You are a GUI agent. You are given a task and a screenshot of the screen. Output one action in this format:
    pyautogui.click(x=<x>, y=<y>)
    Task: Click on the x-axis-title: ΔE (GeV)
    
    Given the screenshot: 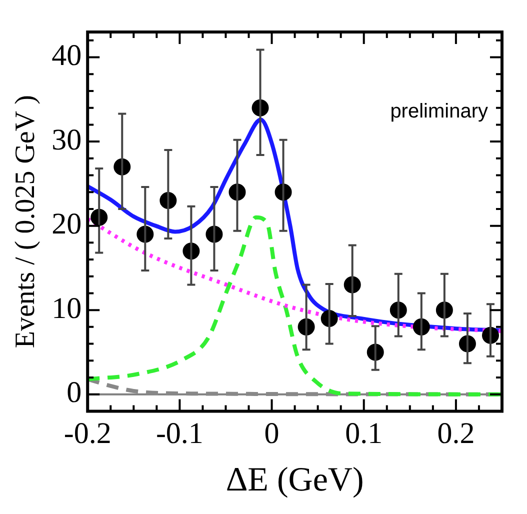 What is the action you would take?
    pyautogui.click(x=295, y=480)
    